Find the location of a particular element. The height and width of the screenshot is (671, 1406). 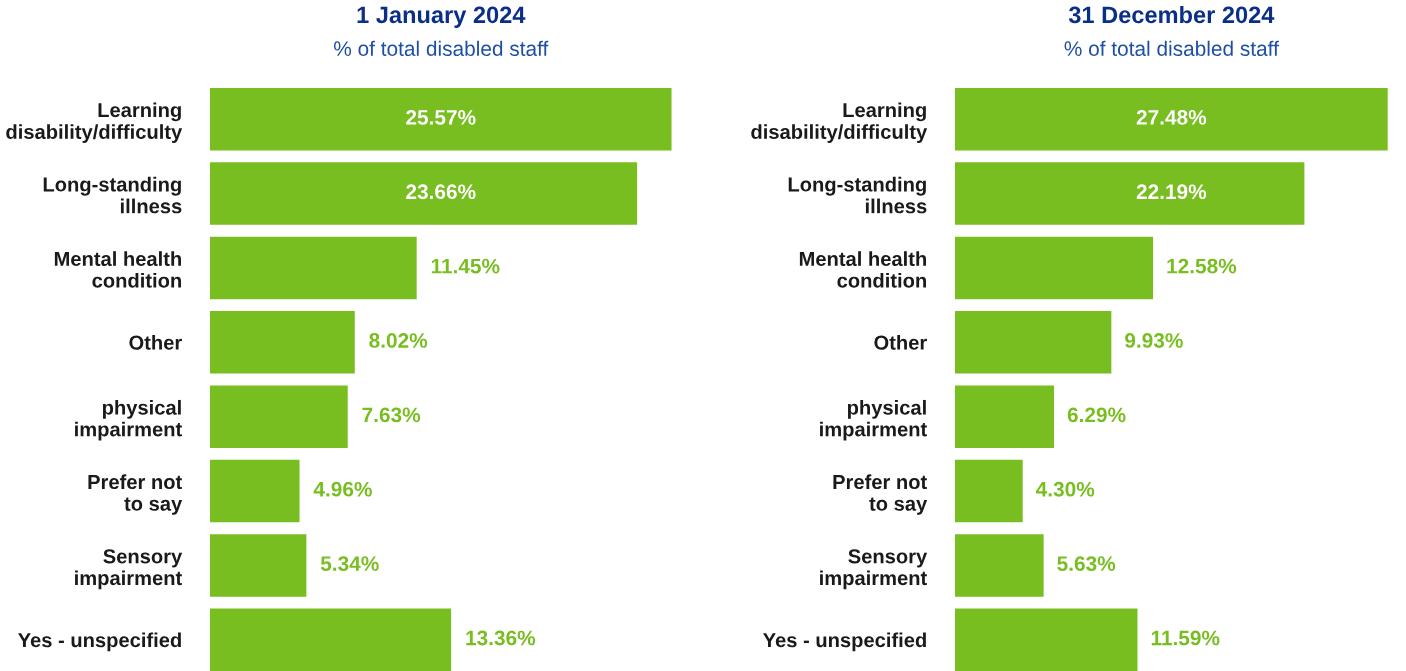

data-label: 13.36% is located at coordinates (501, 638).